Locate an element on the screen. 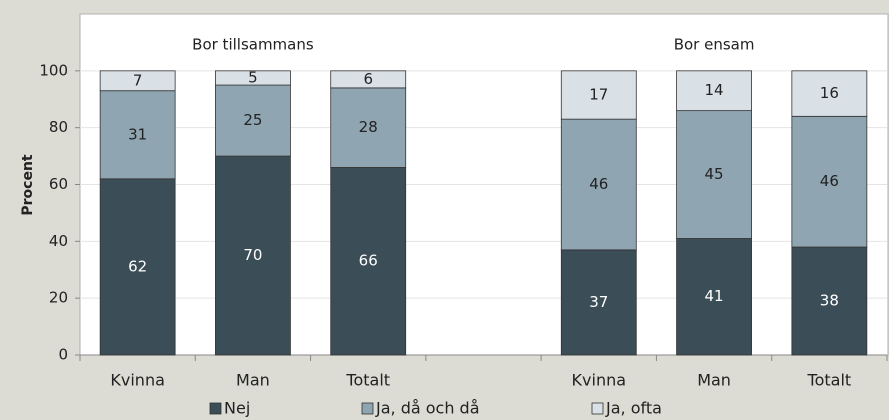 This screenshot has width=889, height=420. y-tick-label: 80 is located at coordinates (58, 127).